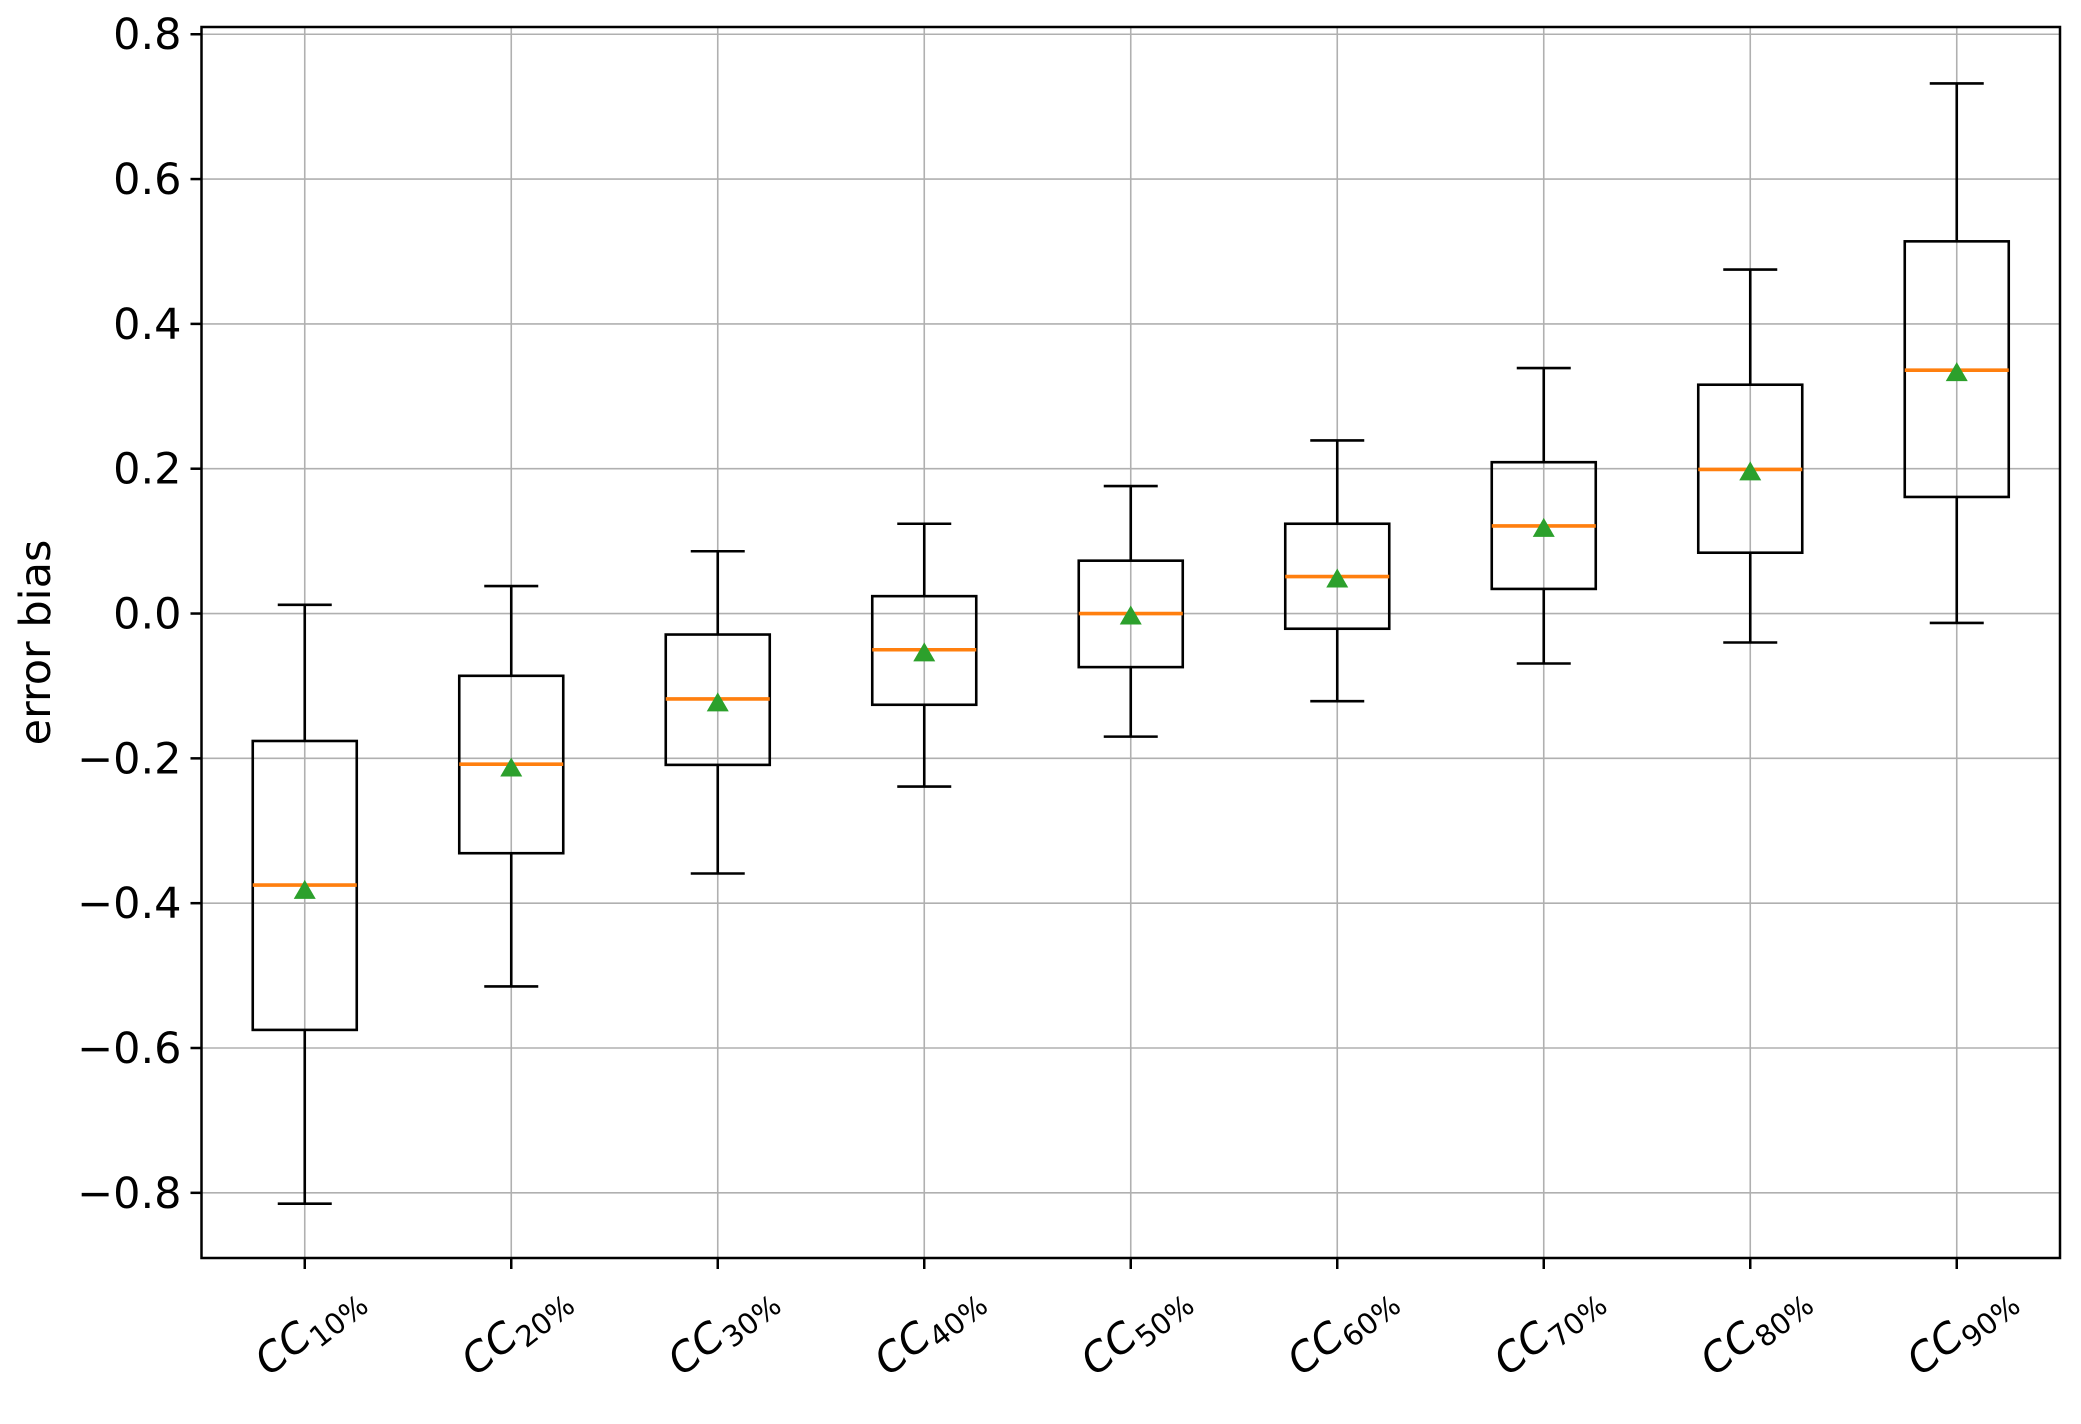  I want to click on y-tick-label: −0.8, so click(129, 1194).